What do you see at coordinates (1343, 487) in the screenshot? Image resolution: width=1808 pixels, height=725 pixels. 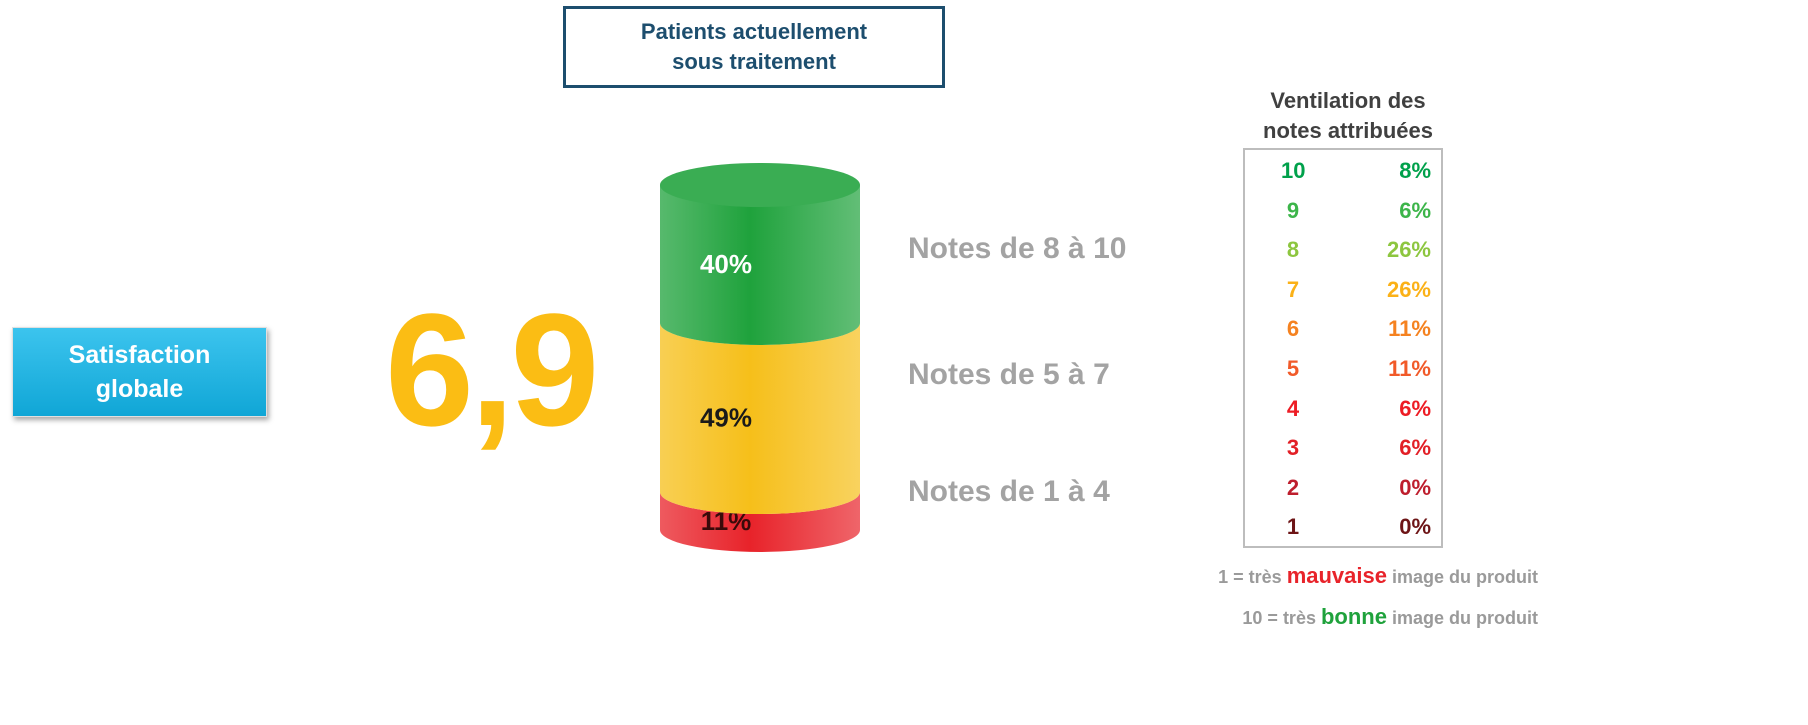 I see `breakdown-row: 2 0%` at bounding box center [1343, 487].